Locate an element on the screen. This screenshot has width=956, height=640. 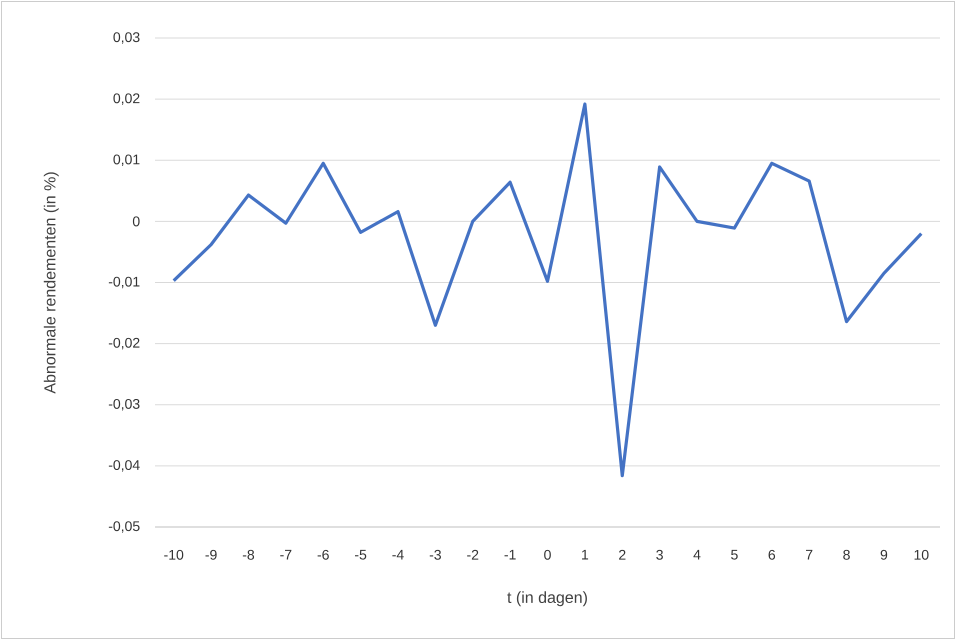
x-tick-label: 0 is located at coordinates (547, 555).